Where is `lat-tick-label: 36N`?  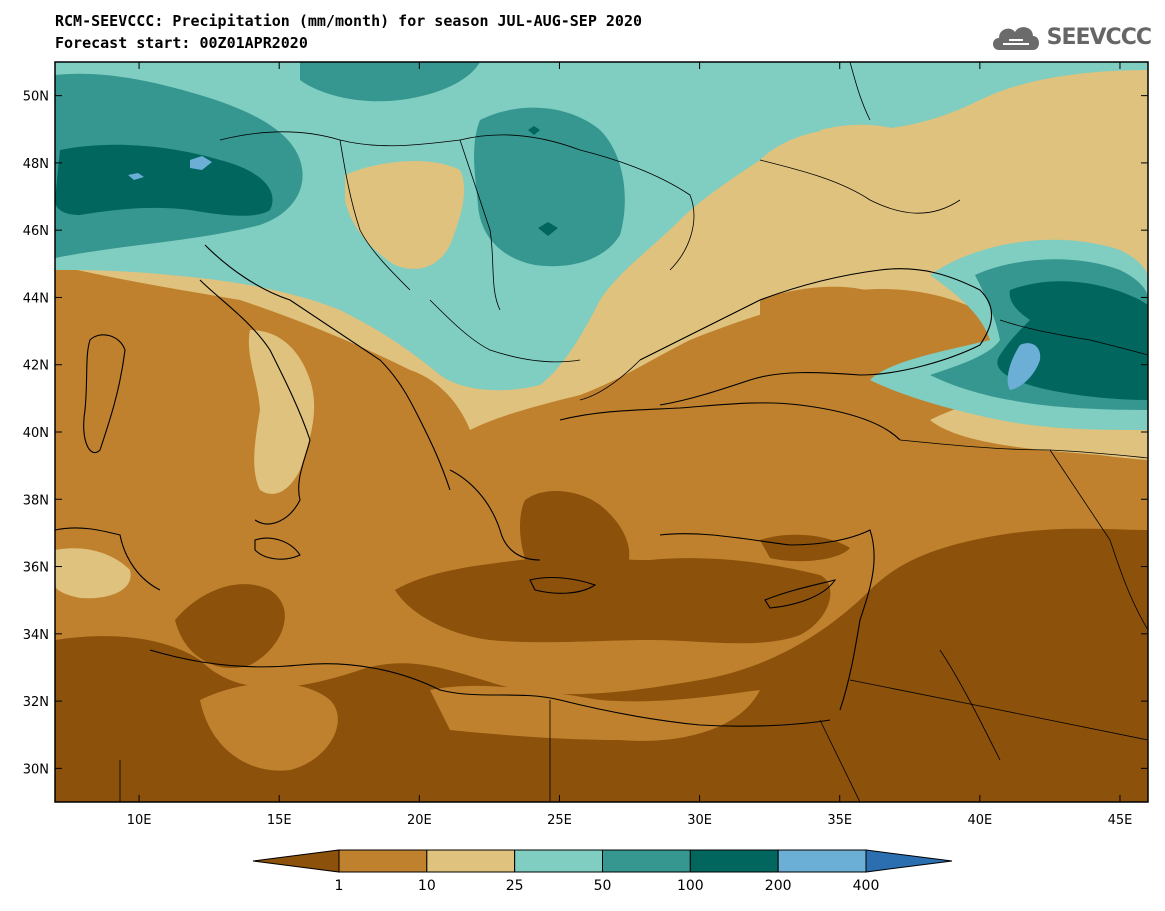 lat-tick-label: 36N is located at coordinates (36, 568).